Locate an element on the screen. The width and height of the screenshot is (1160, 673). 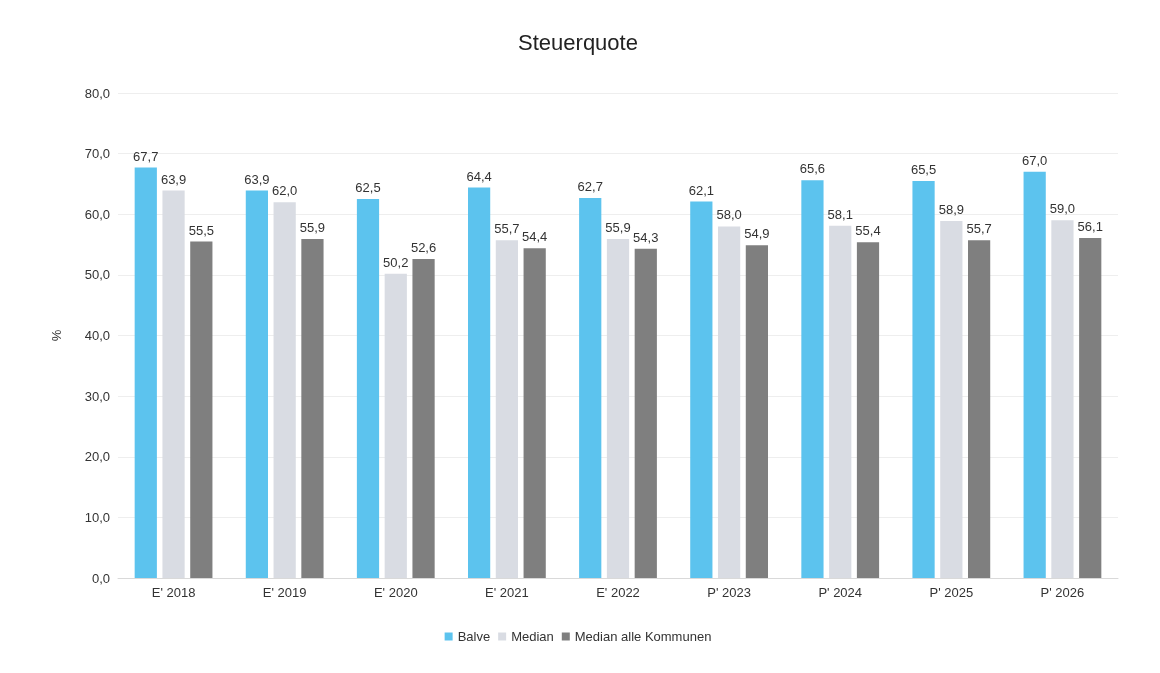
y-tick-label: 60,0 is located at coordinates (97, 214).